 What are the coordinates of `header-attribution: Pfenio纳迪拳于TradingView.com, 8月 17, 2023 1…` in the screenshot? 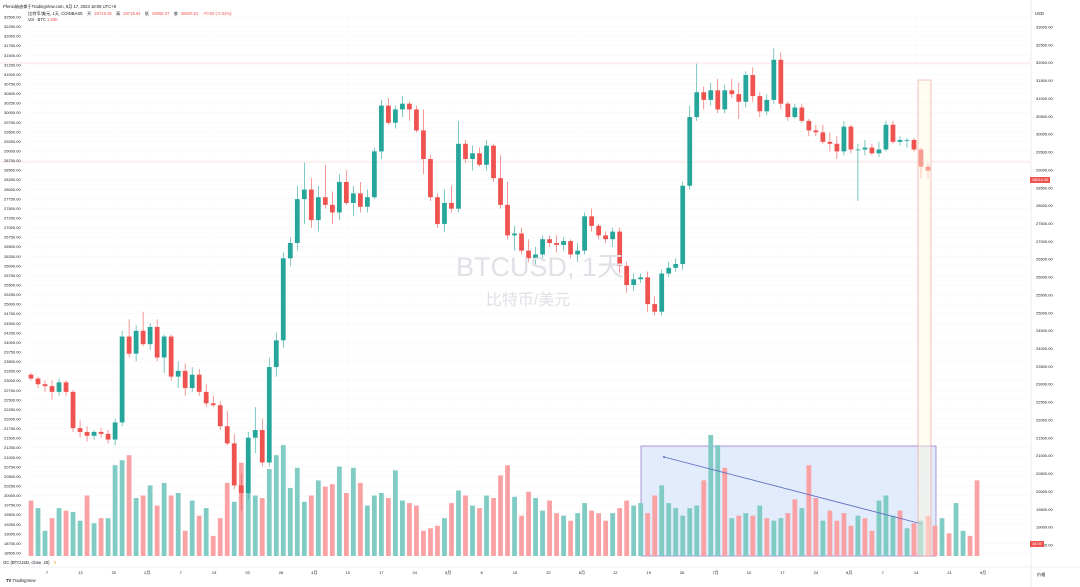 It's located at (60, 6).